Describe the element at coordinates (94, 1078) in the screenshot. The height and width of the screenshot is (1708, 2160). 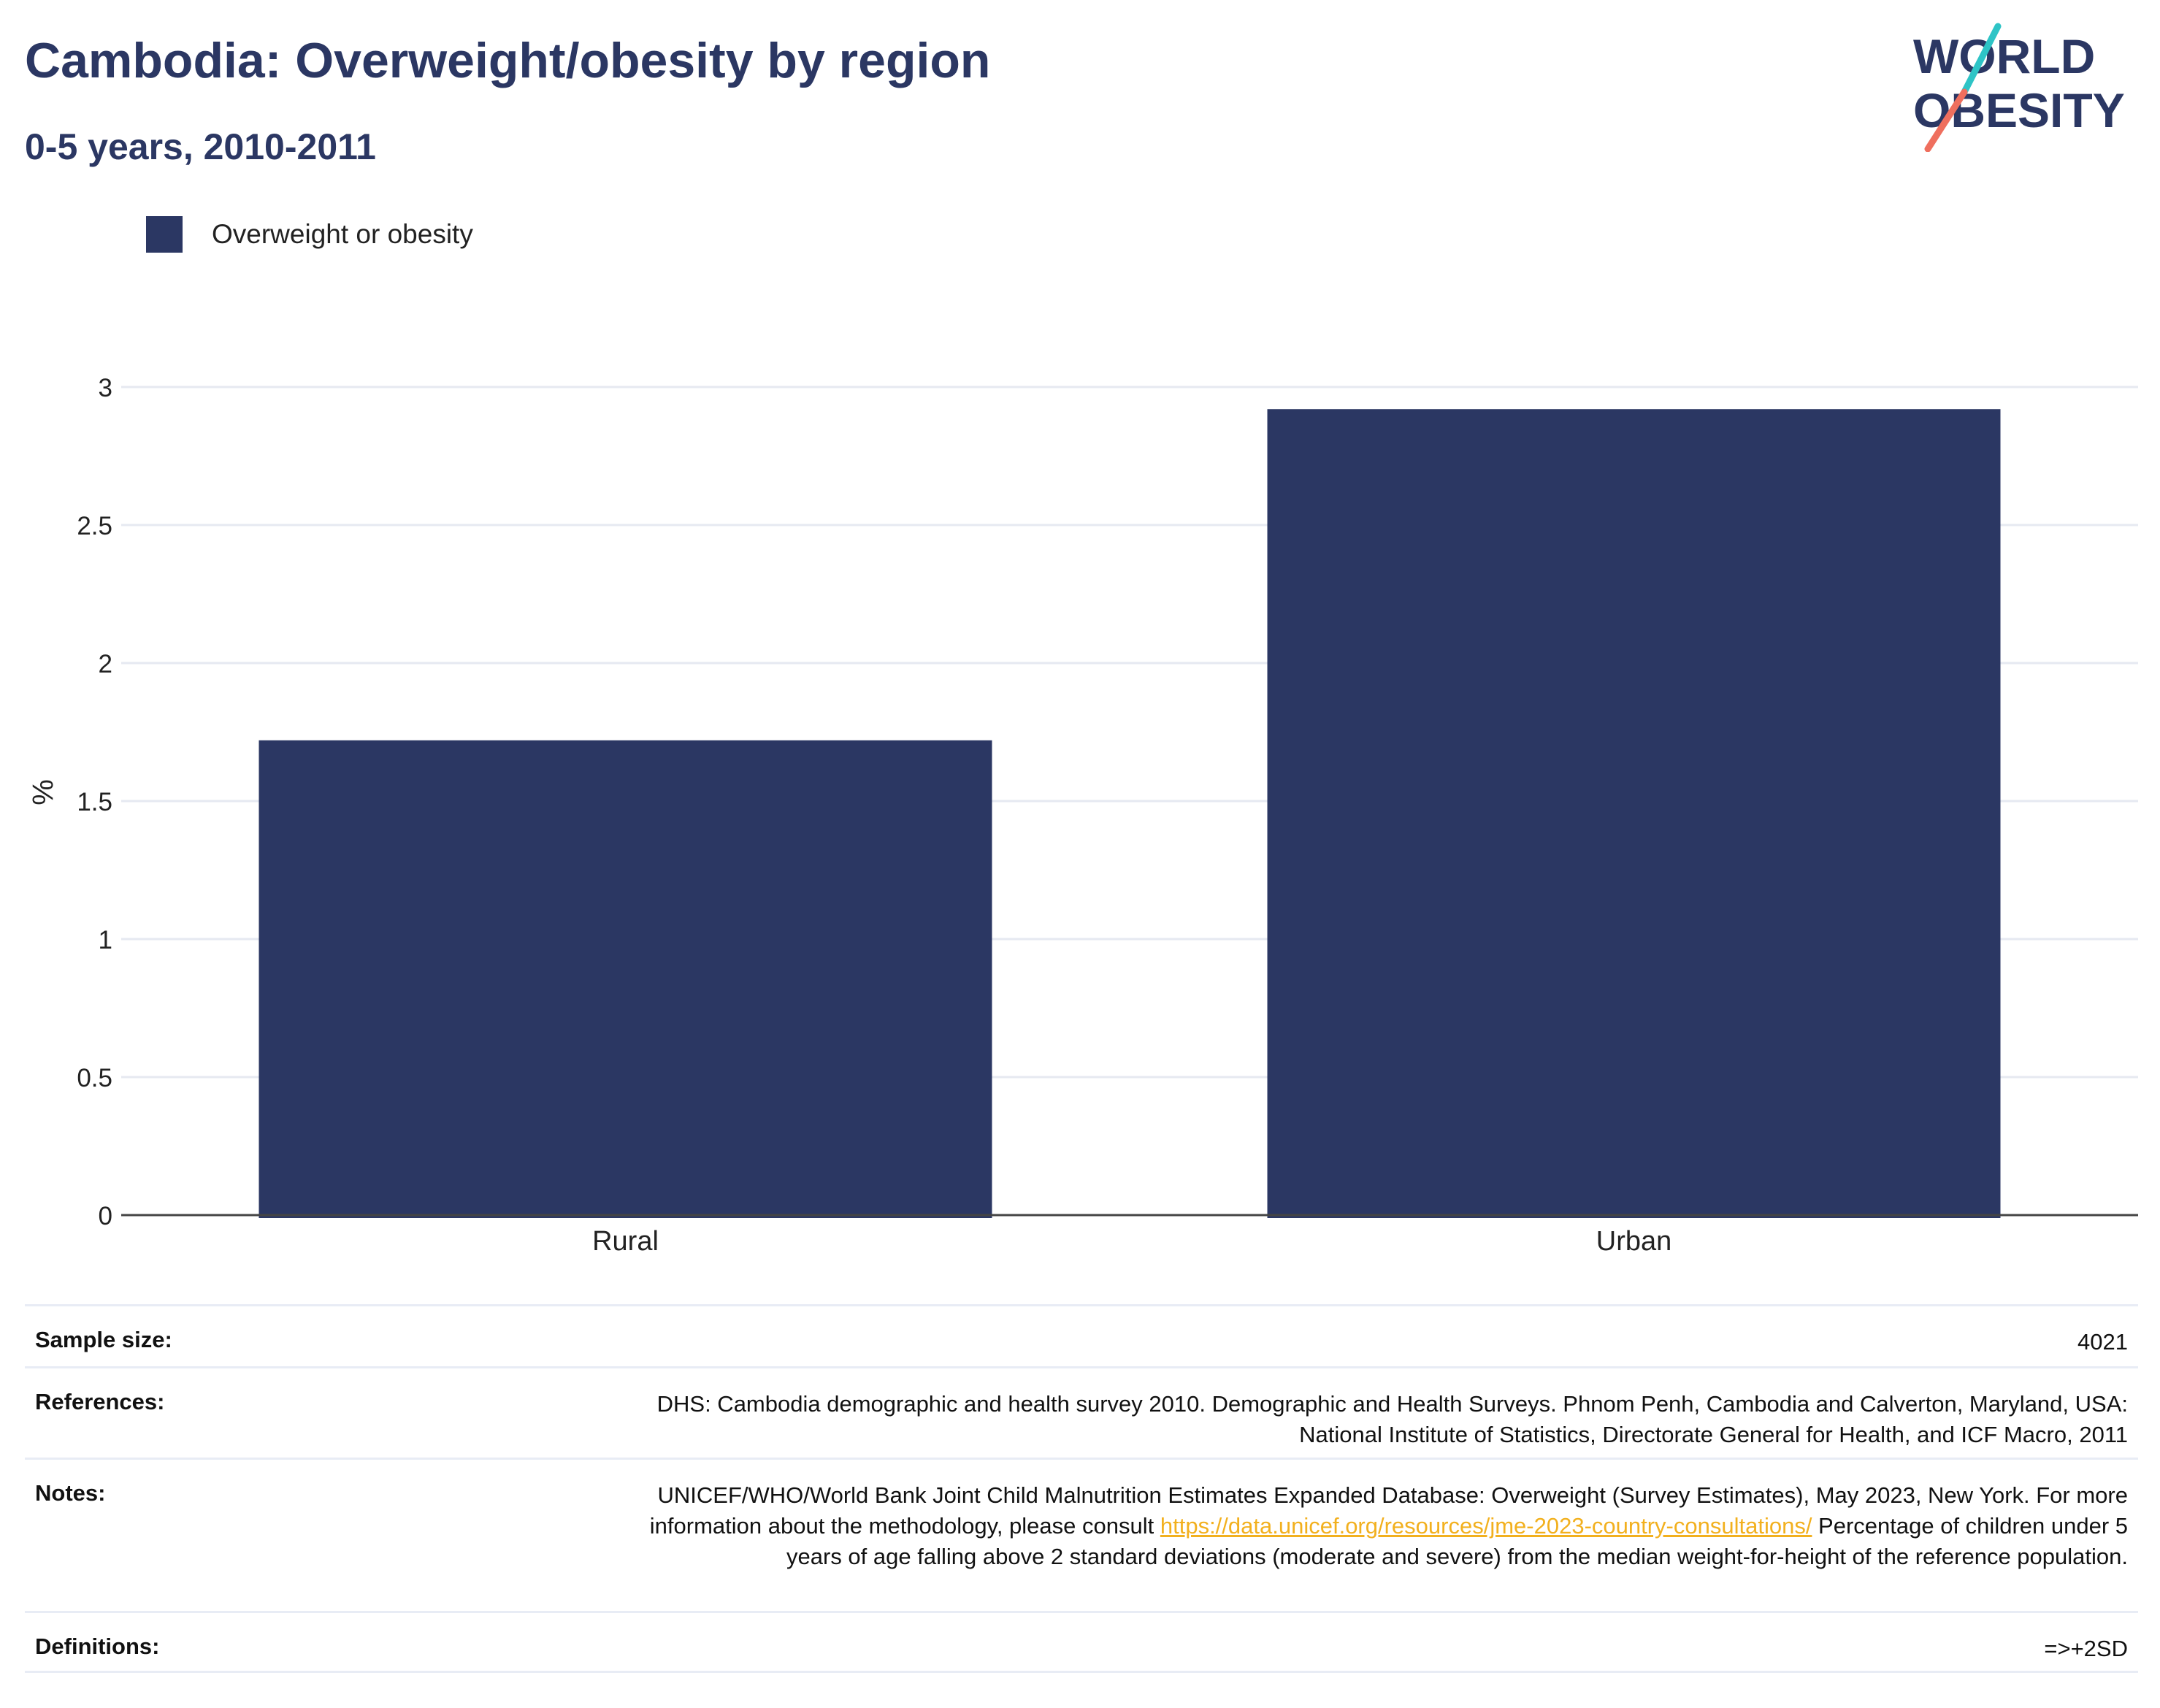
I see `y-tick-label: 0.5` at that location.